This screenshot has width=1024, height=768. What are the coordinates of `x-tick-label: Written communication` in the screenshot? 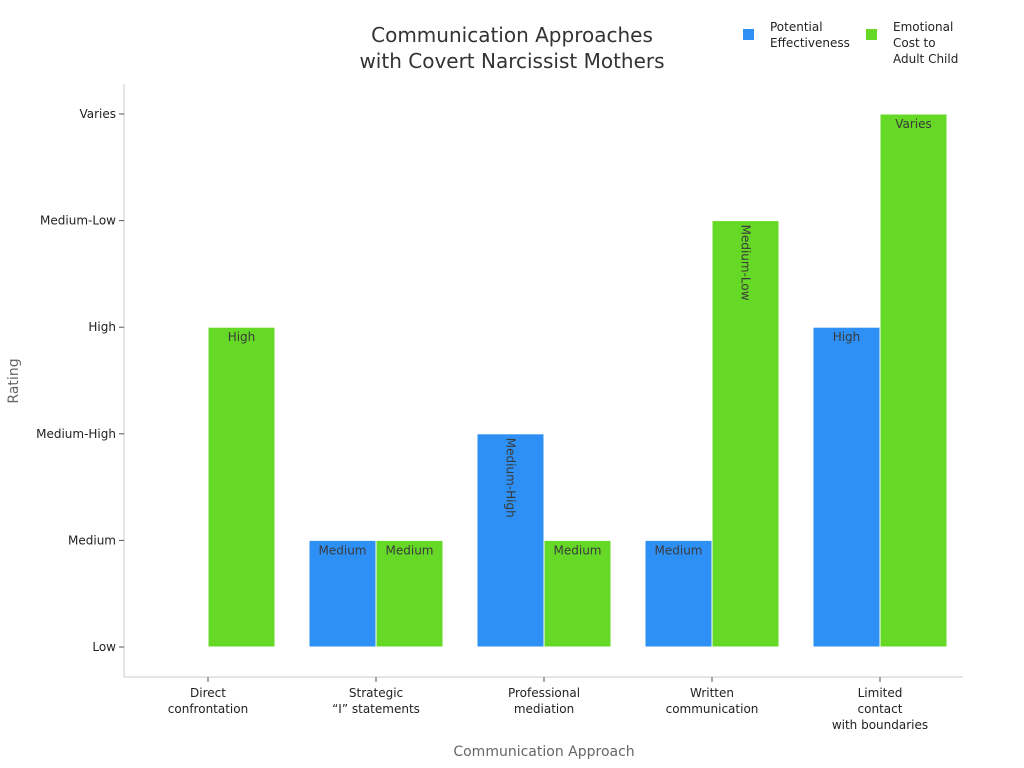 It's located at (712, 701).